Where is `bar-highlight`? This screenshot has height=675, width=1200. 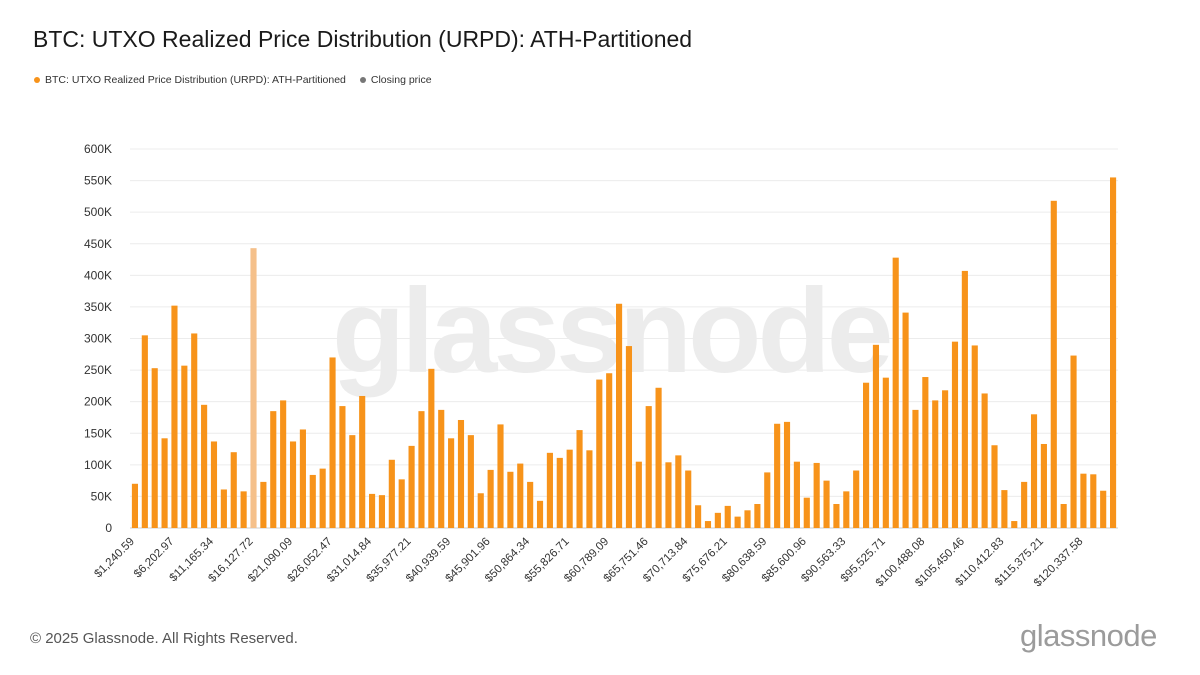
bar-highlight is located at coordinates (253, 388).